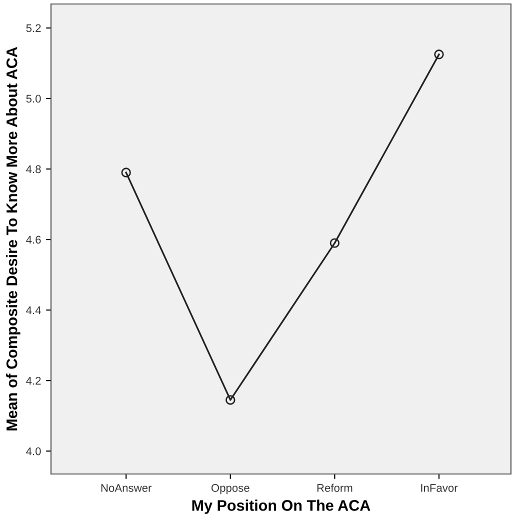  I want to click on y-tick-label: 4.8, so click(33, 169).